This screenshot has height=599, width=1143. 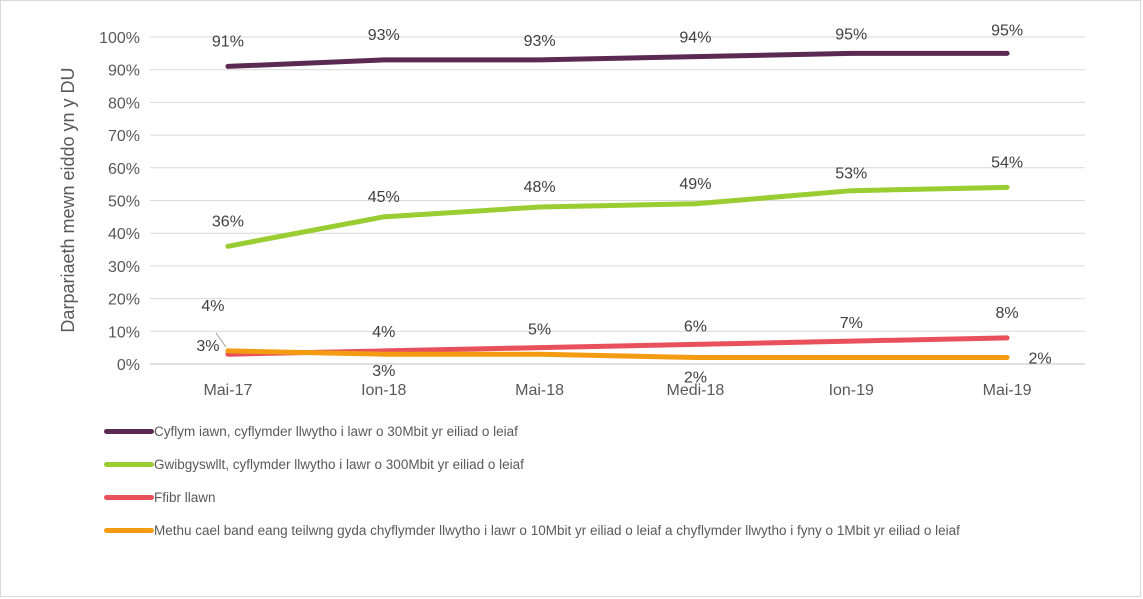 I want to click on legend-item: Ffibr llawn, so click(x=609, y=497).